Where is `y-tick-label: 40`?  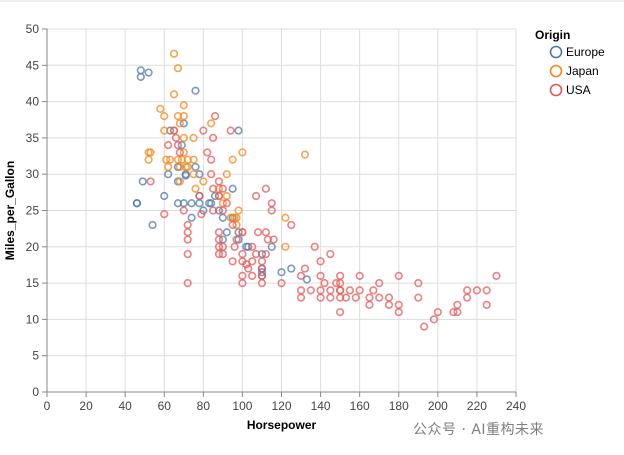 y-tick-label: 40 is located at coordinates (33, 102).